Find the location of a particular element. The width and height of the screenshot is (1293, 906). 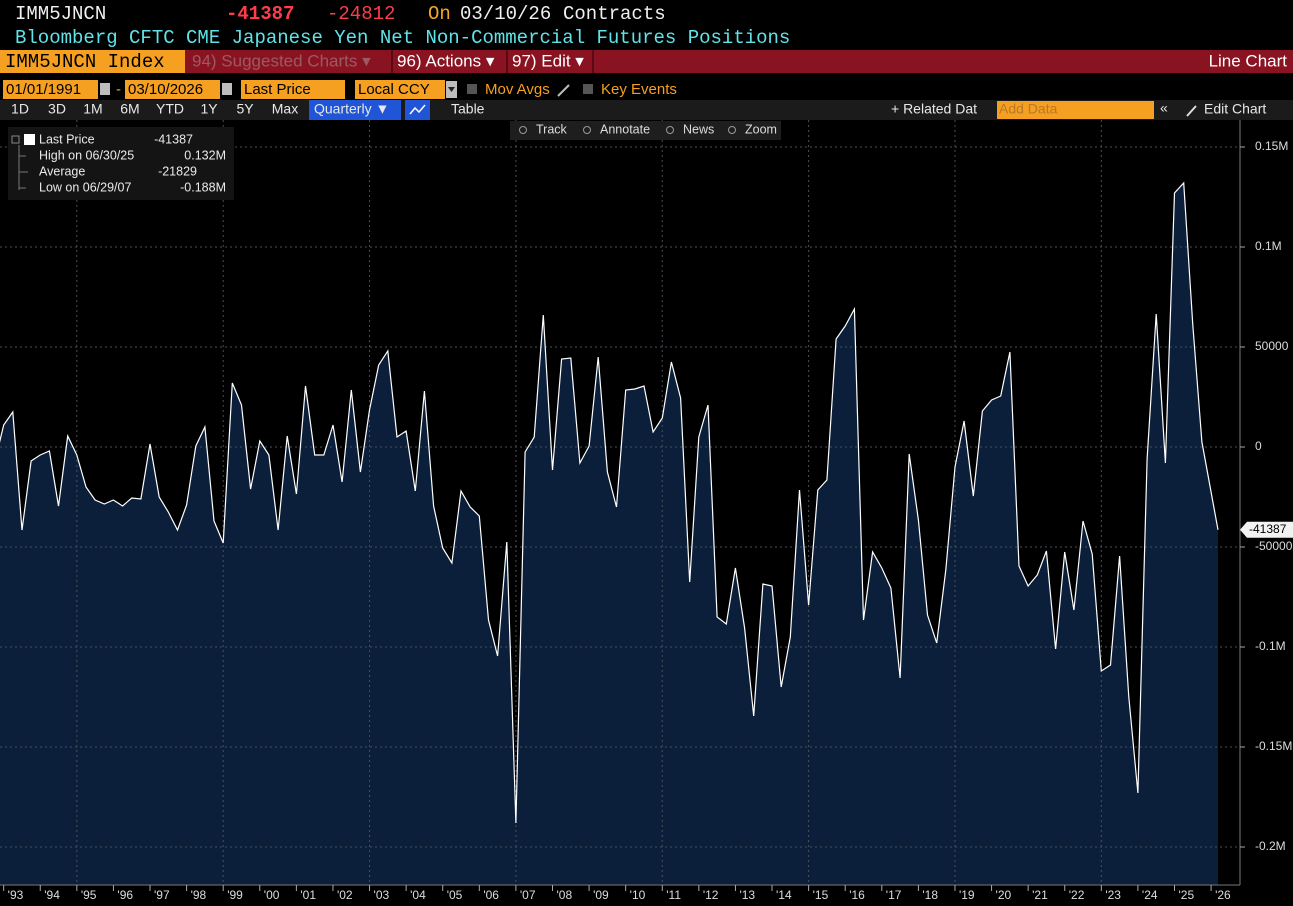

chart-type: Line Chart is located at coordinates (1248, 60).